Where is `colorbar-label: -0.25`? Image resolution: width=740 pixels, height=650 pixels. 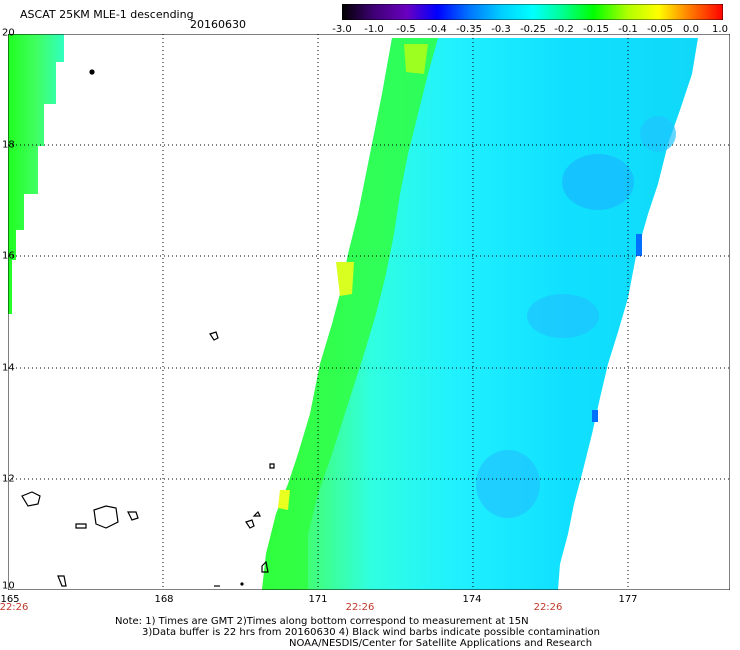
colorbar-label: -0.25 is located at coordinates (533, 29).